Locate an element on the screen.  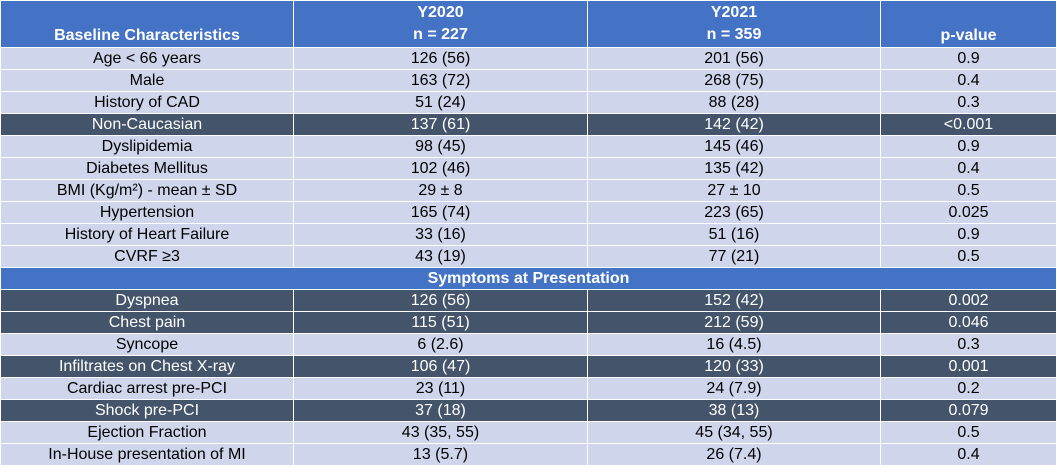
y2020-value-cell: 23 (11) is located at coordinates (440, 388).